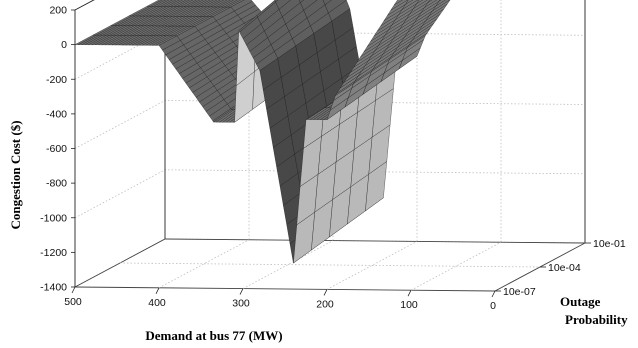  I want to click on z-tick-label: -1400, so click(53, 288).